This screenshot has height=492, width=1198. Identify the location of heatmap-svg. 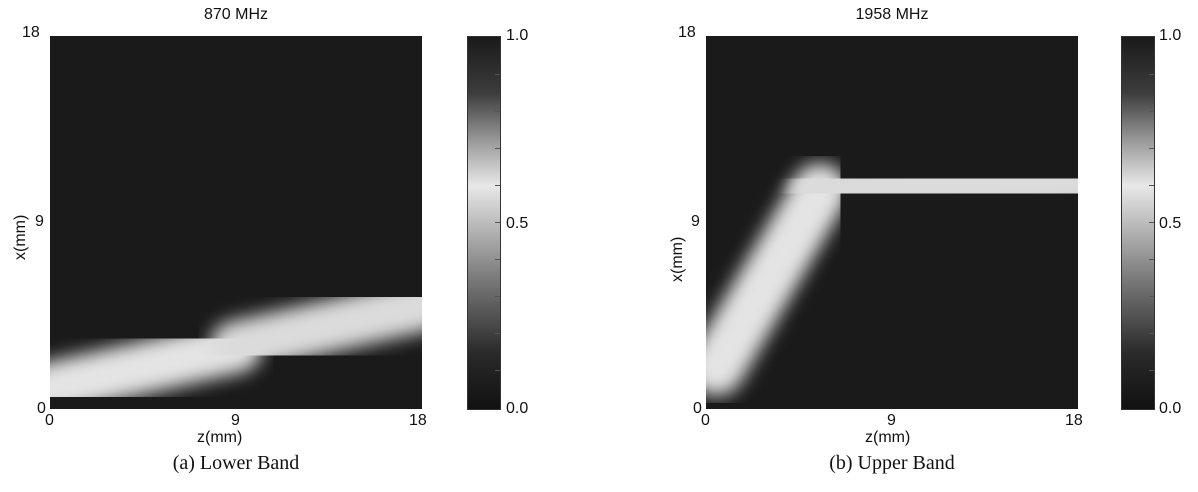
(236, 344).